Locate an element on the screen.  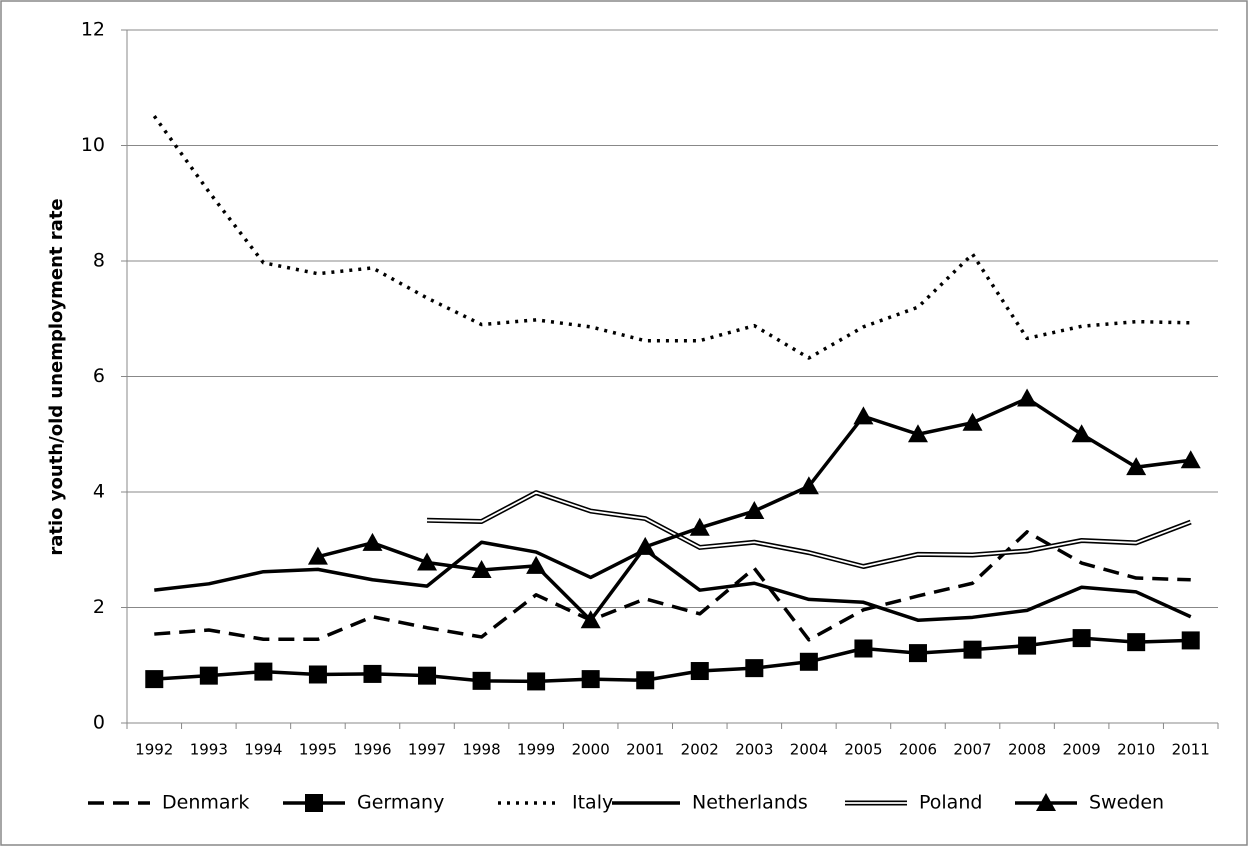
legend-label: Germany is located at coordinates (400, 803).